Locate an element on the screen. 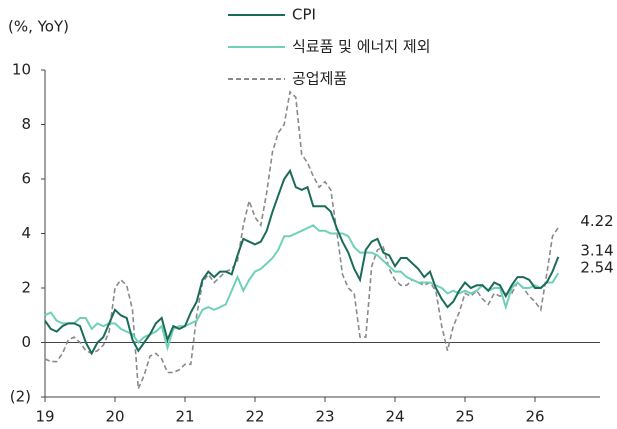 The width and height of the screenshot is (617, 429). x-tick-label: 19 is located at coordinates (44, 417).